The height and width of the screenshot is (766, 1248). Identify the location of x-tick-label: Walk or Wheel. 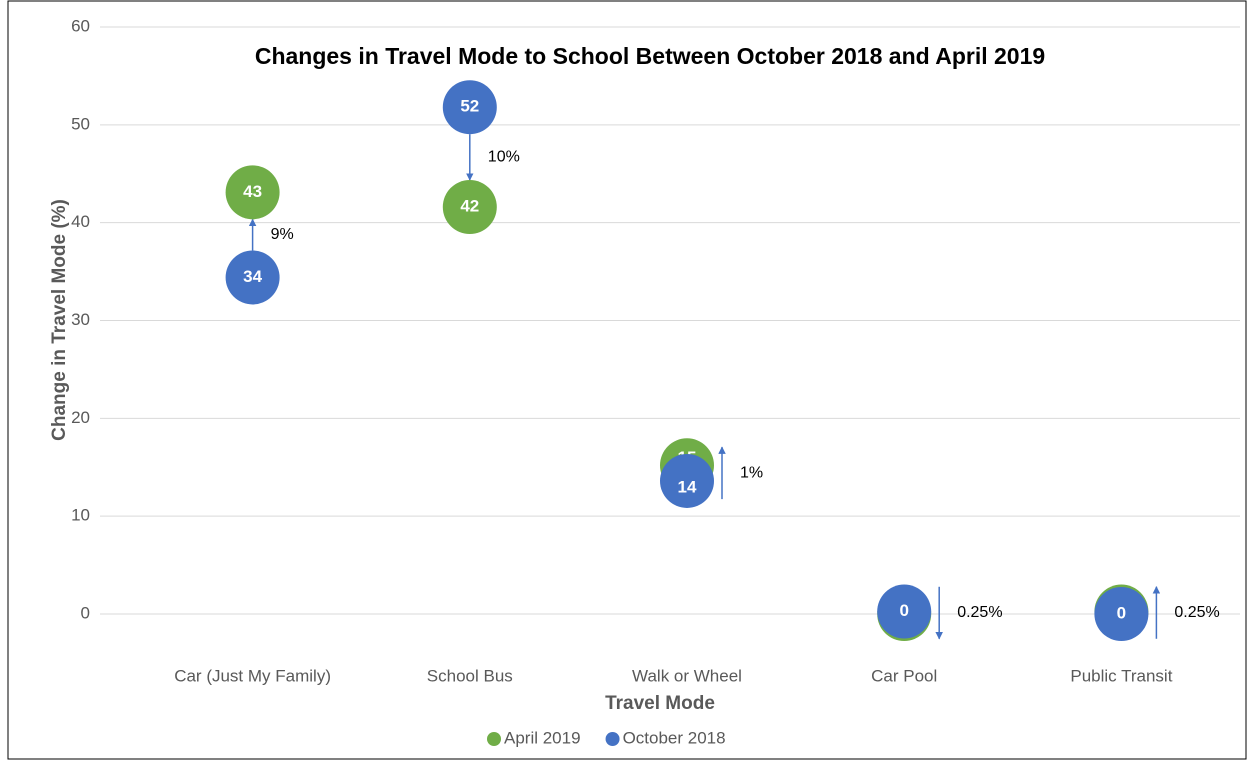
(687, 675).